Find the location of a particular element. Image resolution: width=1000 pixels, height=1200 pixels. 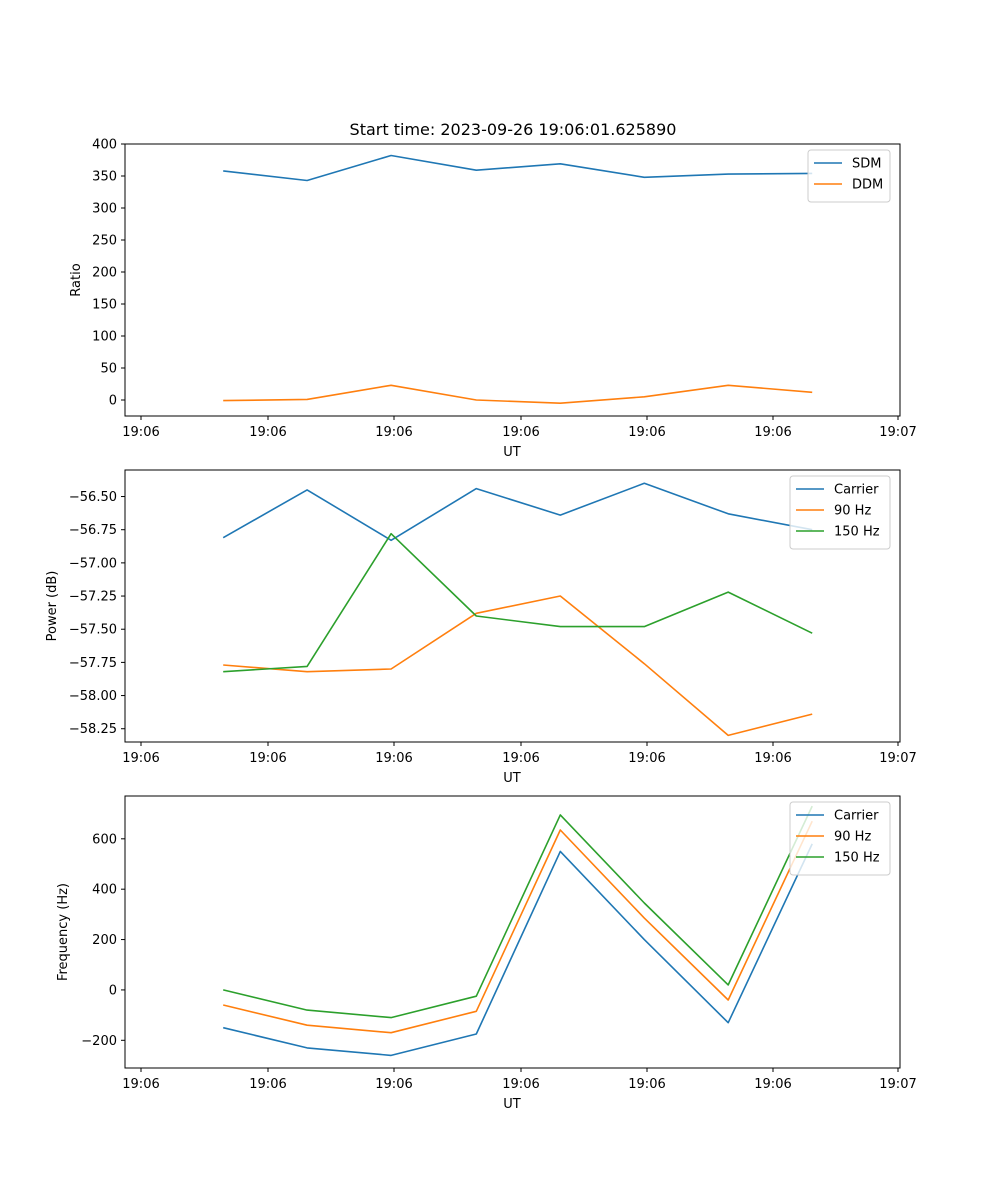

y-tick-label: 250 is located at coordinates (104, 241).